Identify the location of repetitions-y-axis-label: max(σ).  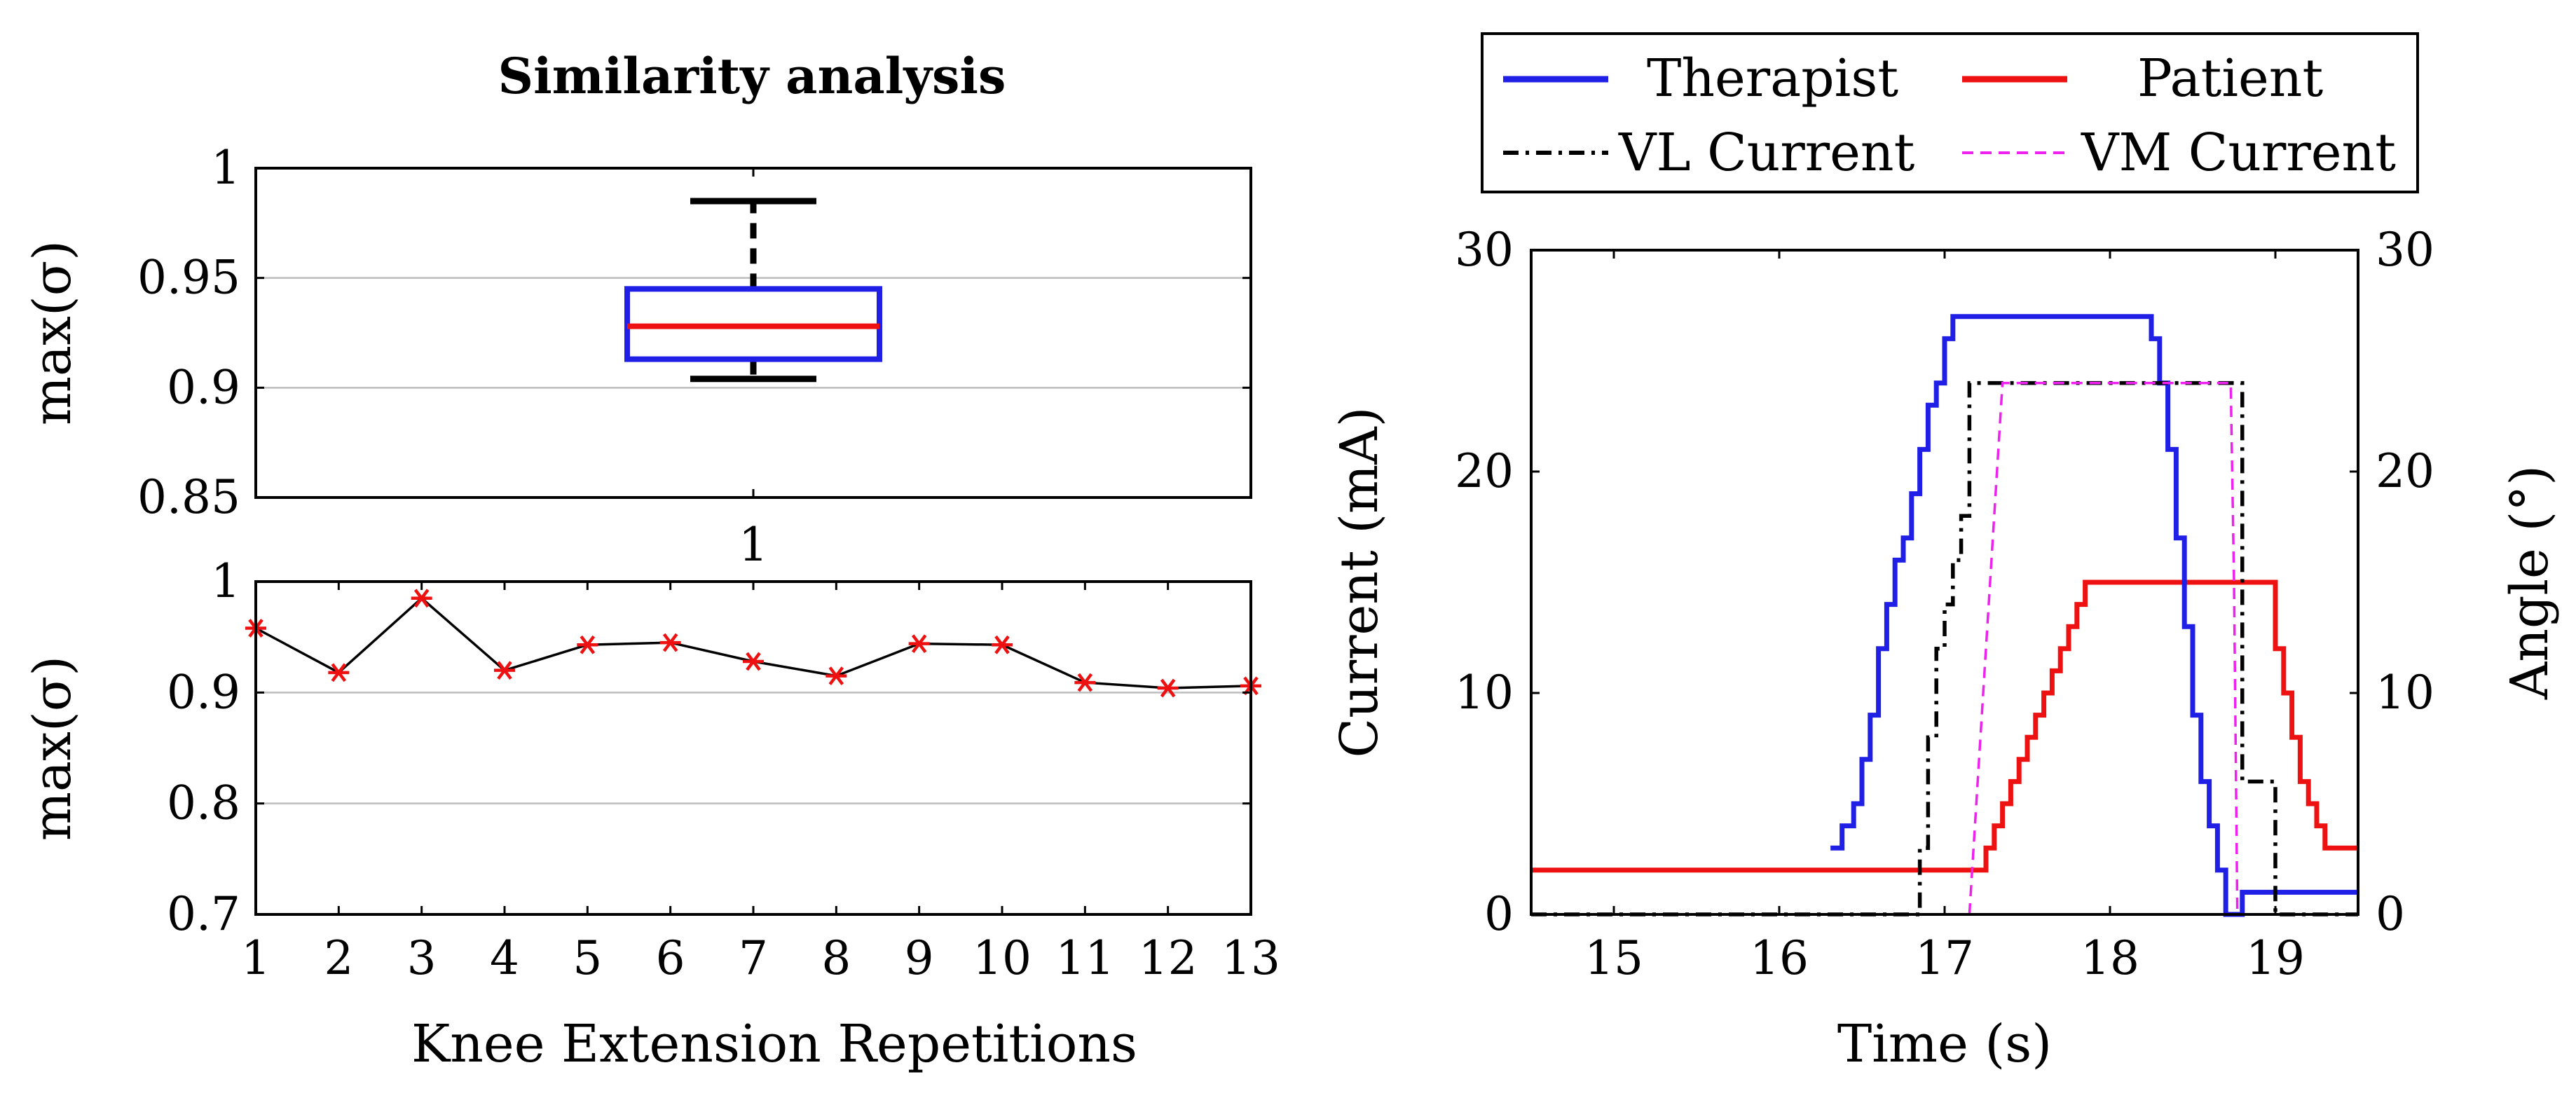
(52, 748).